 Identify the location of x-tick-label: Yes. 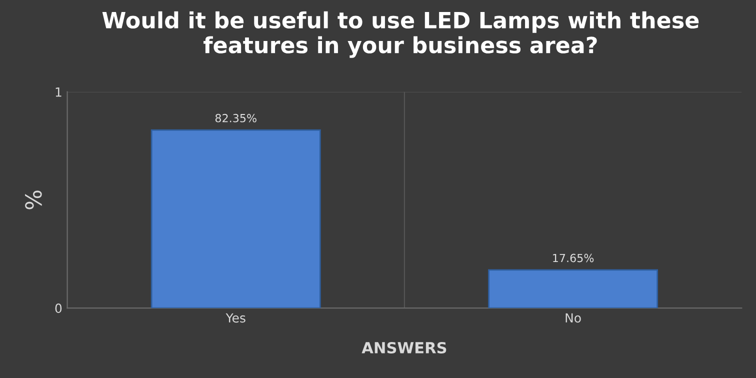
(236, 318).